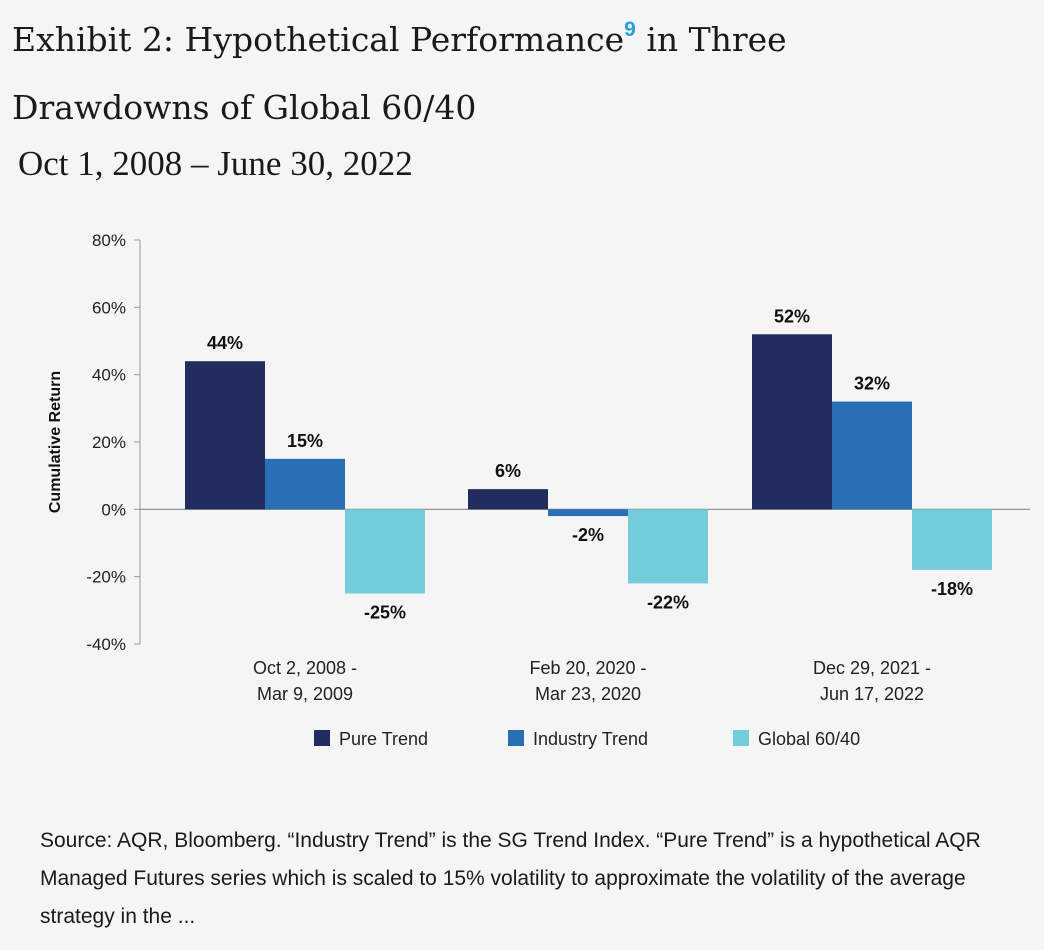  I want to click on y-tick-label: 60%, so click(109, 307).